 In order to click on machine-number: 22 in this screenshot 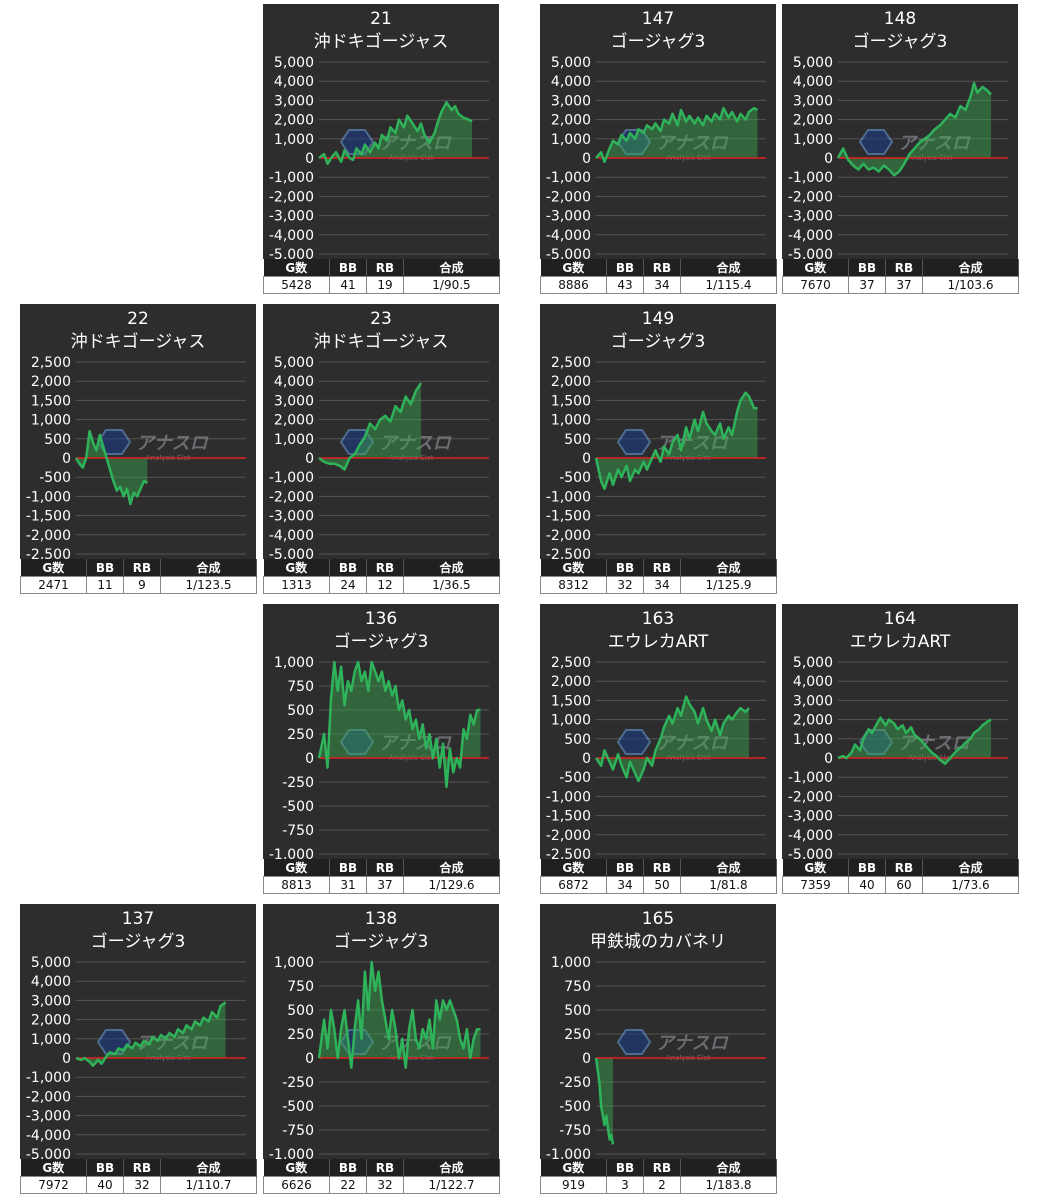, I will do `click(138, 319)`.